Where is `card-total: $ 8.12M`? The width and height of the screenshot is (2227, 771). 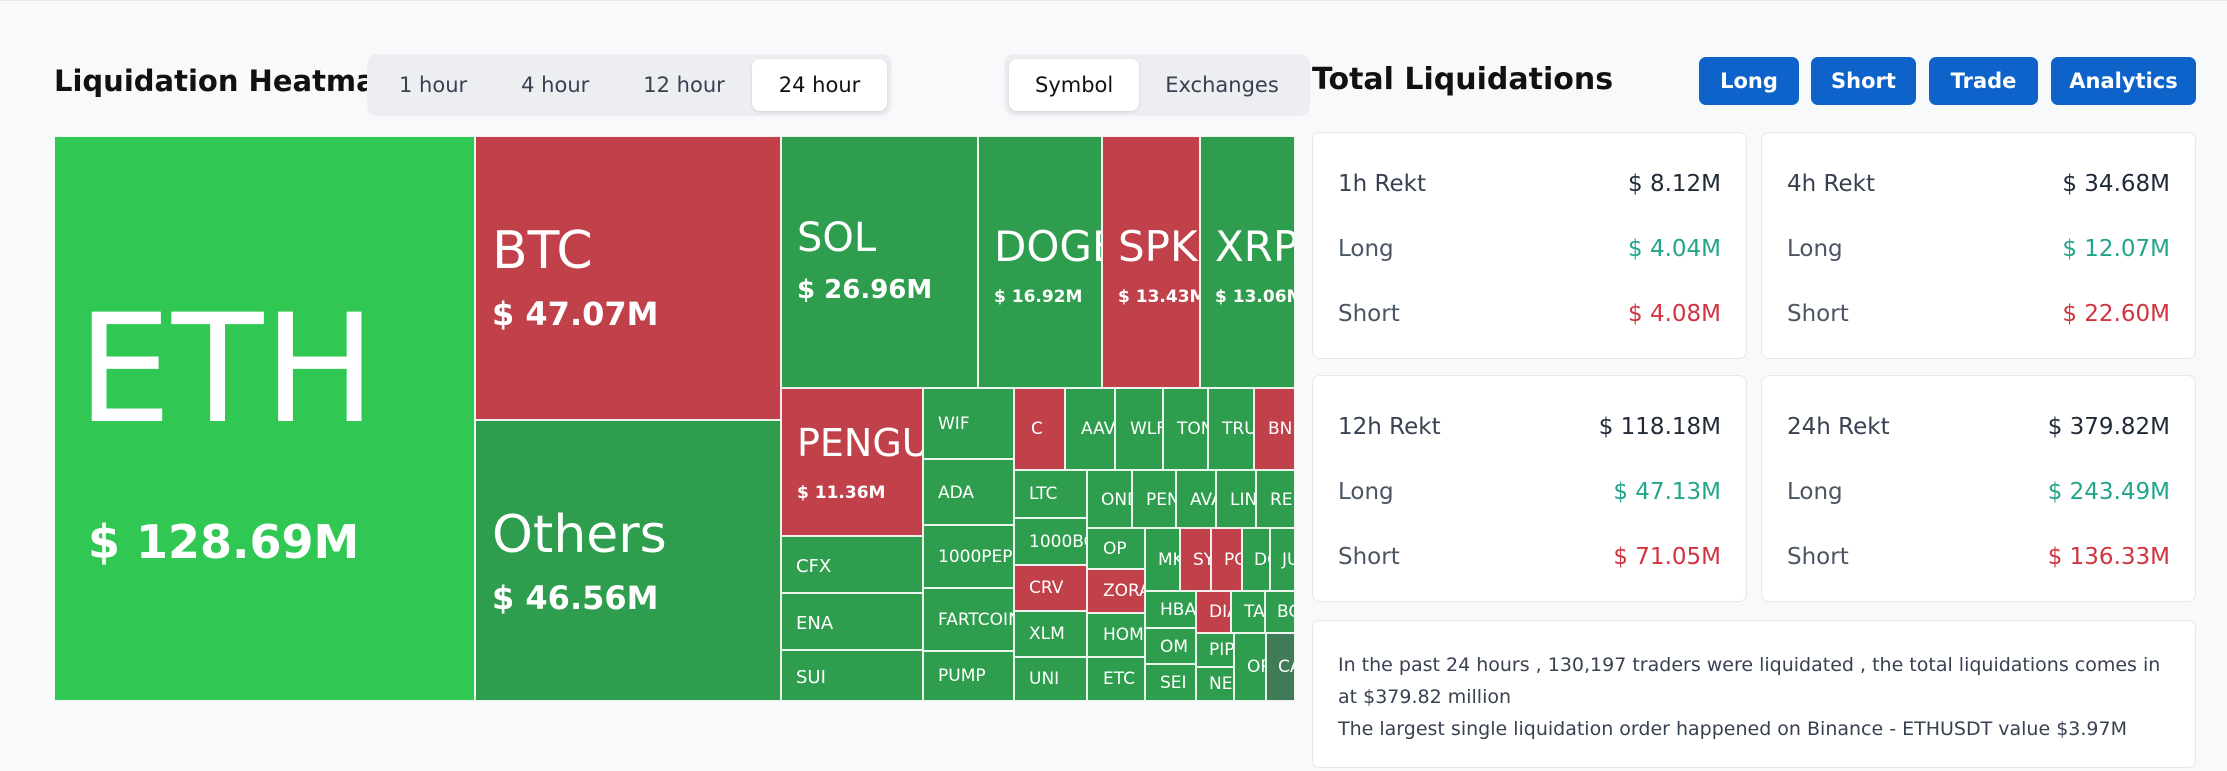
card-total: $ 8.12M is located at coordinates (1674, 184).